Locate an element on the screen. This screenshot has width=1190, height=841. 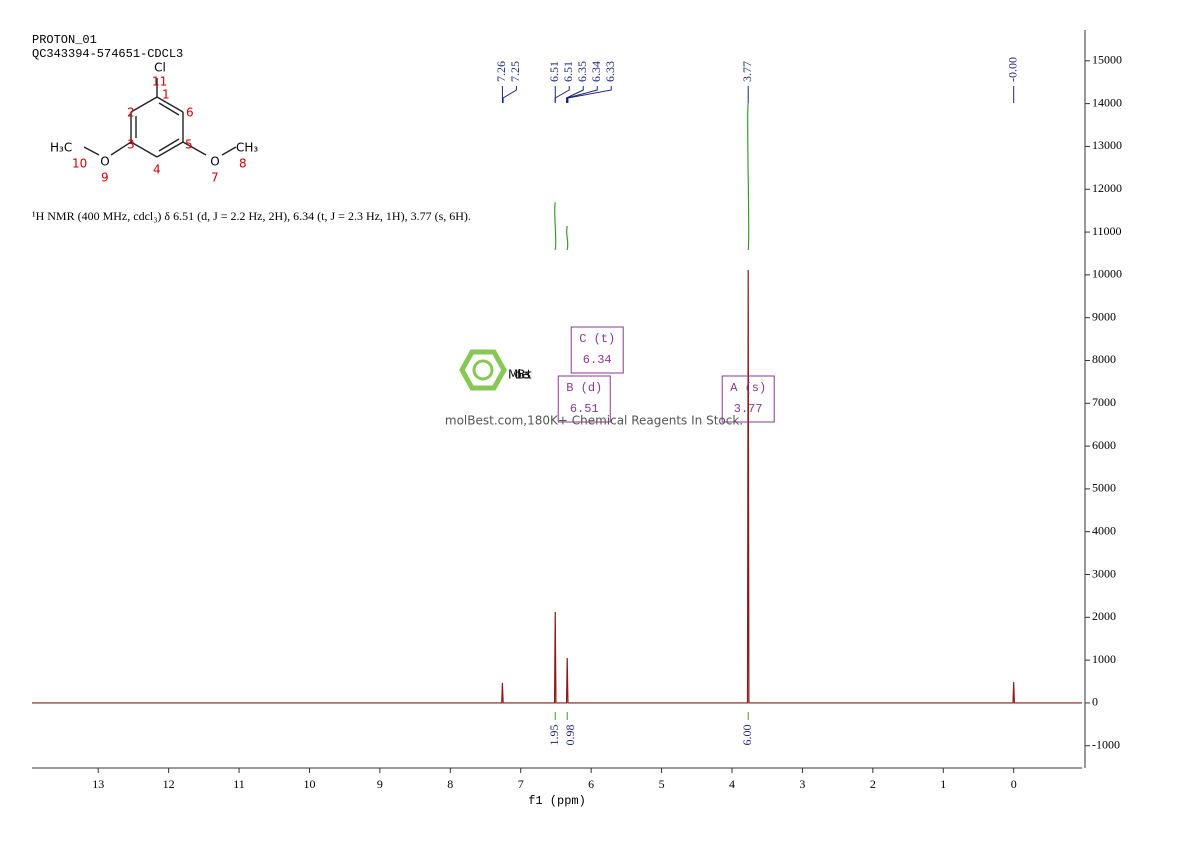
x-tick-label: 0 is located at coordinates (1014, 784).